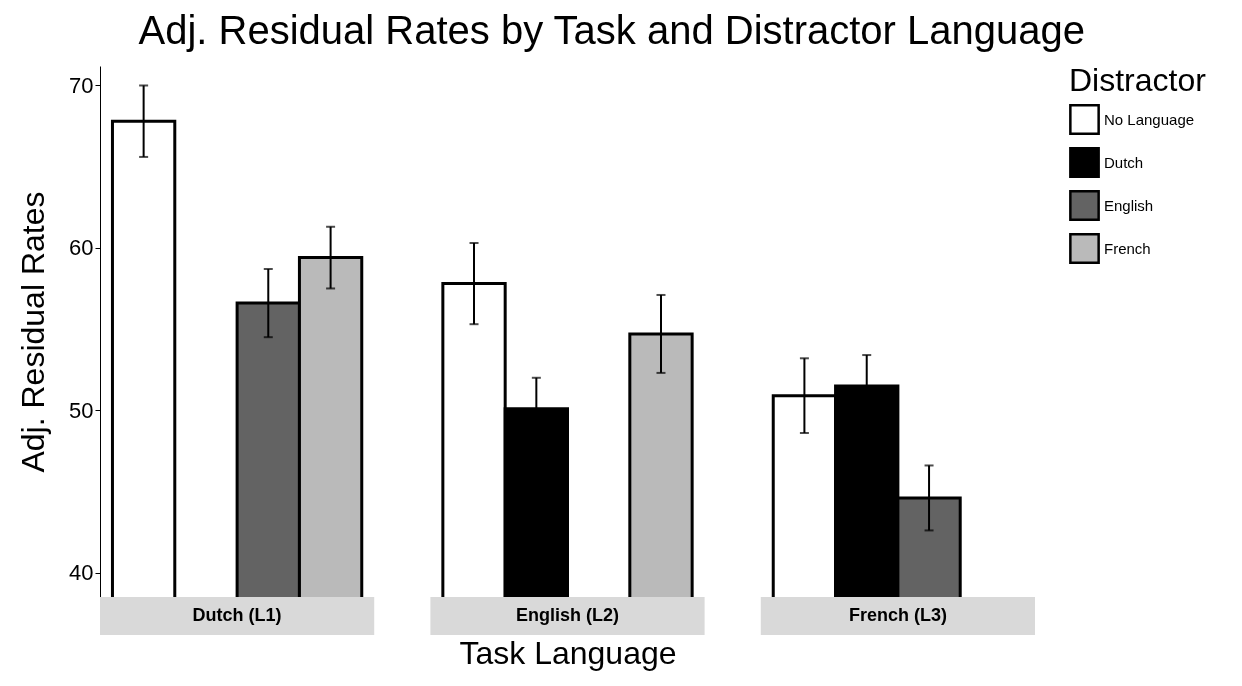  I want to click on x-tick-label: French (L3), so click(897, 614).